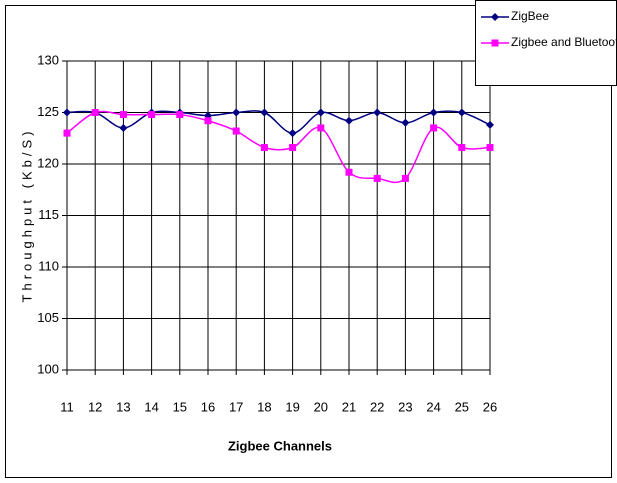 This screenshot has width=617, height=483. Describe the element at coordinates (292, 406) in the screenshot. I see `x-tick-label: 19` at that location.